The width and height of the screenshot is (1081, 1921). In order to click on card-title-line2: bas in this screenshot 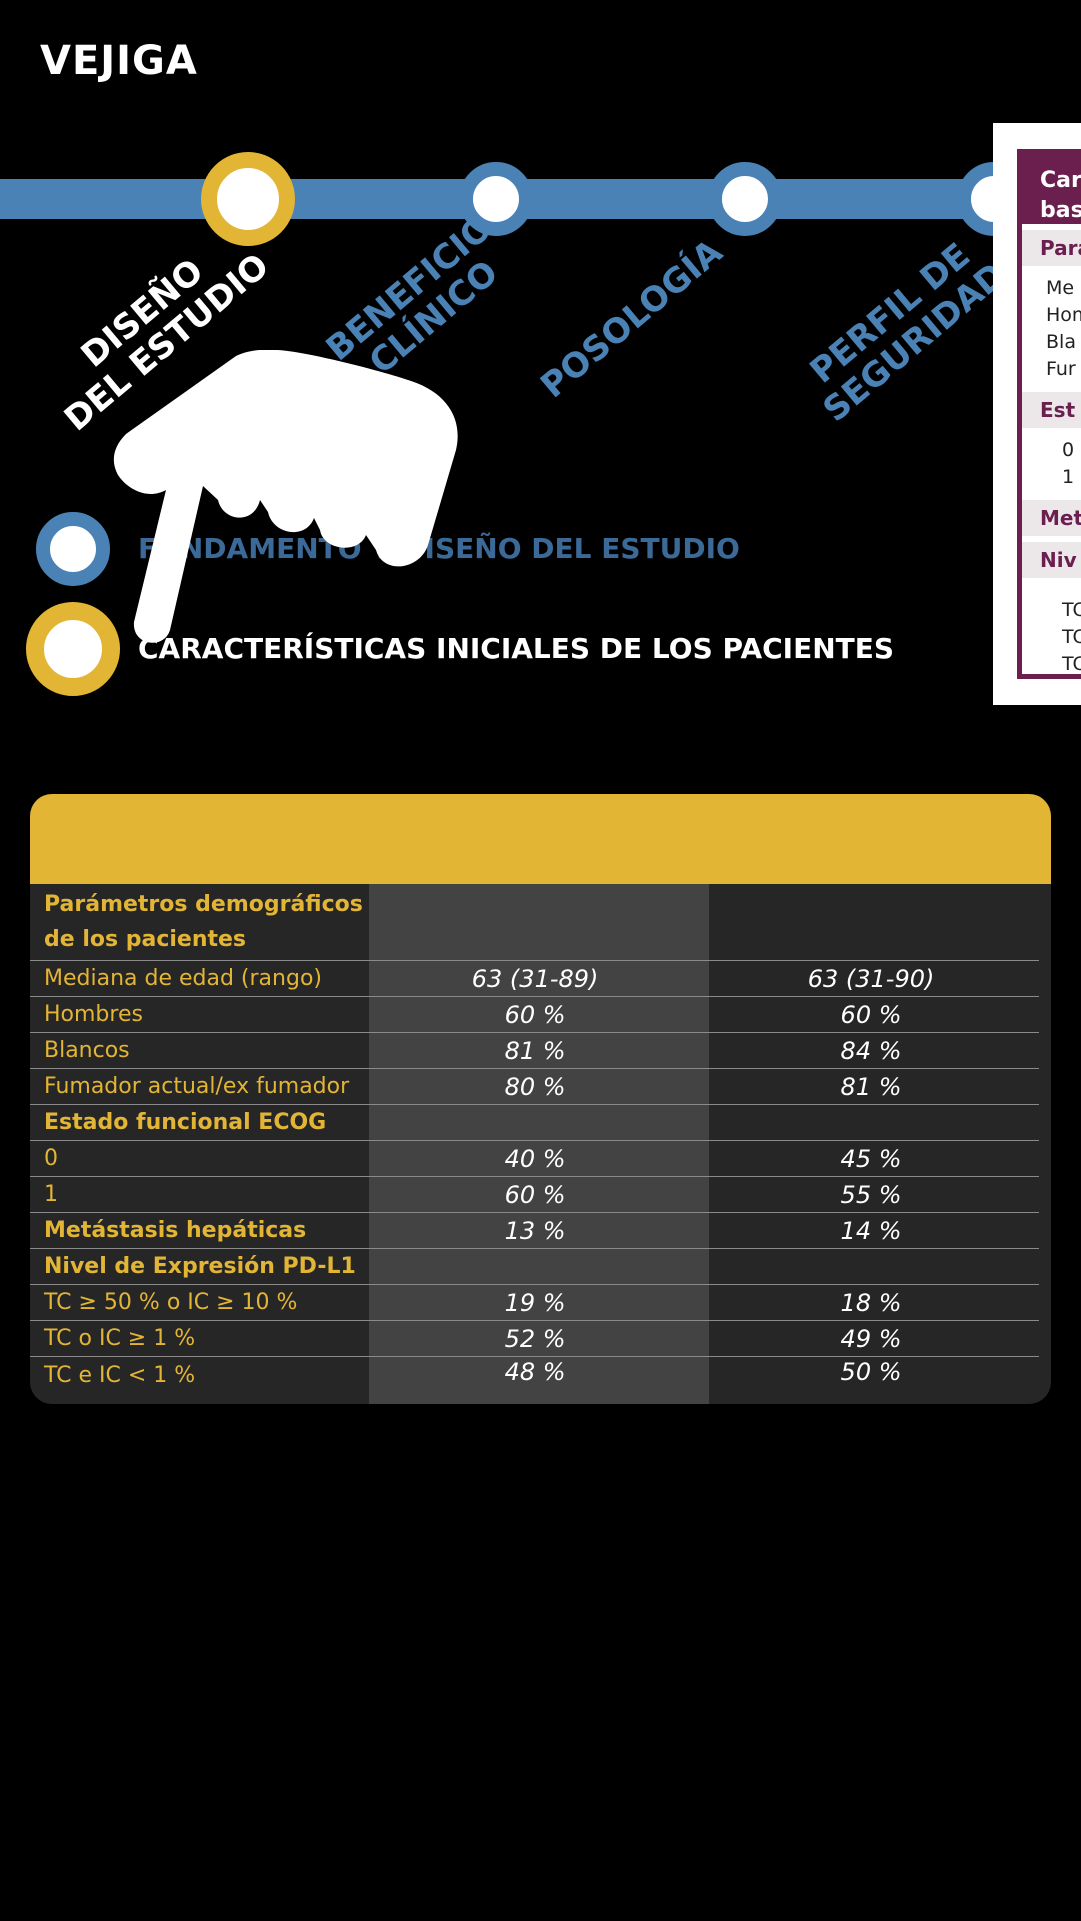, I will do `click(1060, 210)`.